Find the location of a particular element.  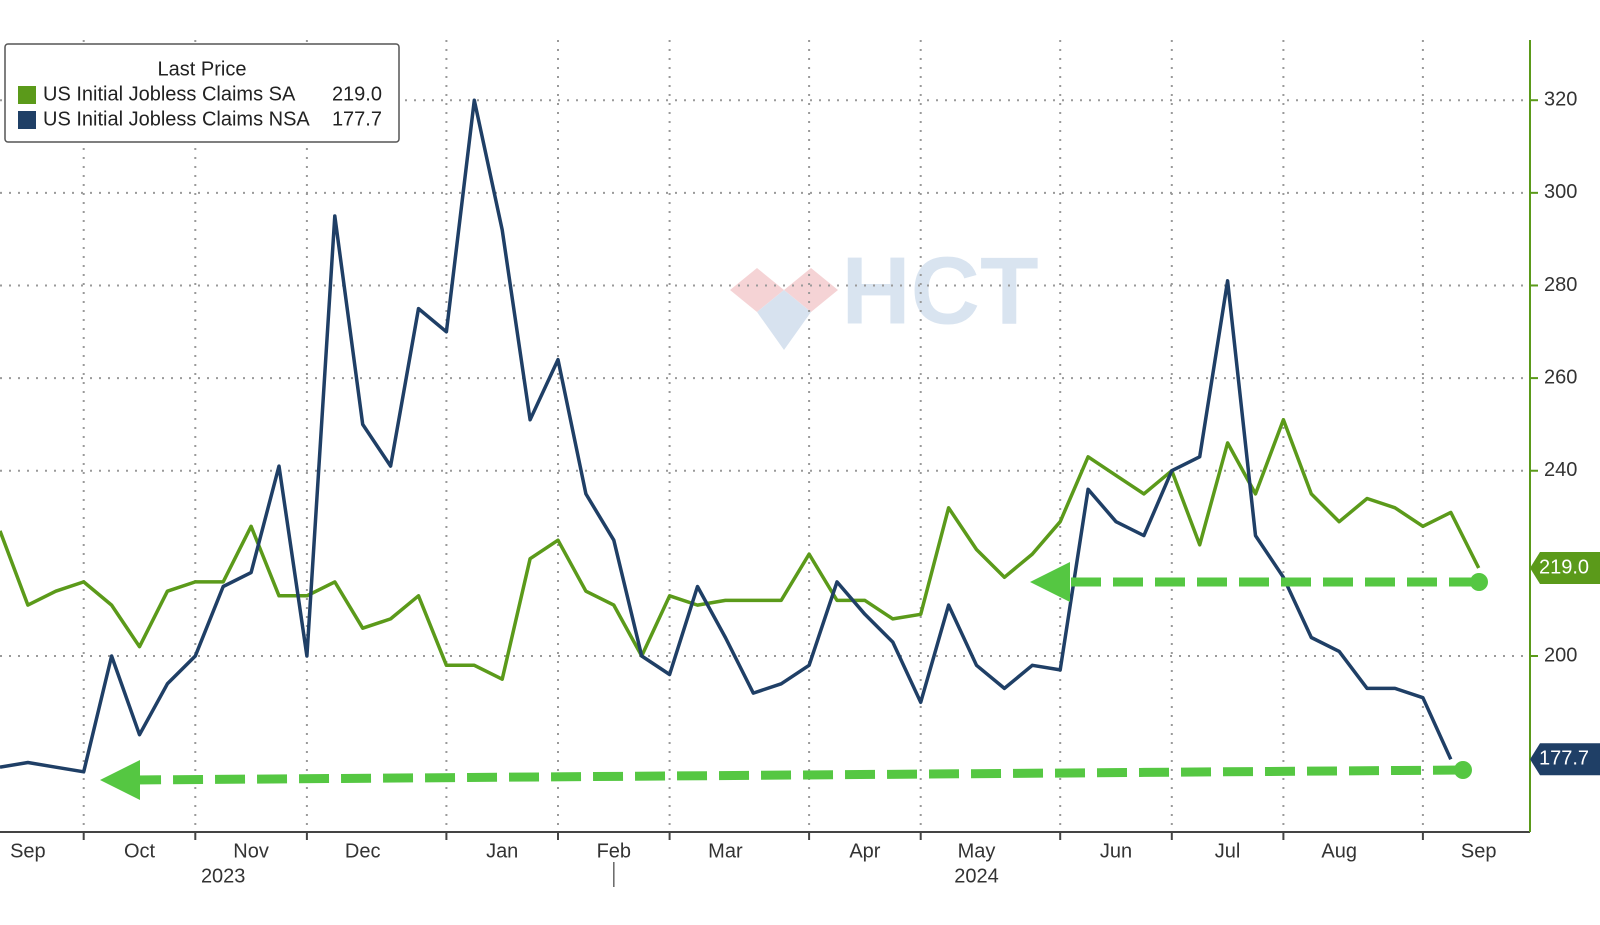

last-value-label: 219.0 is located at coordinates (1564, 567).